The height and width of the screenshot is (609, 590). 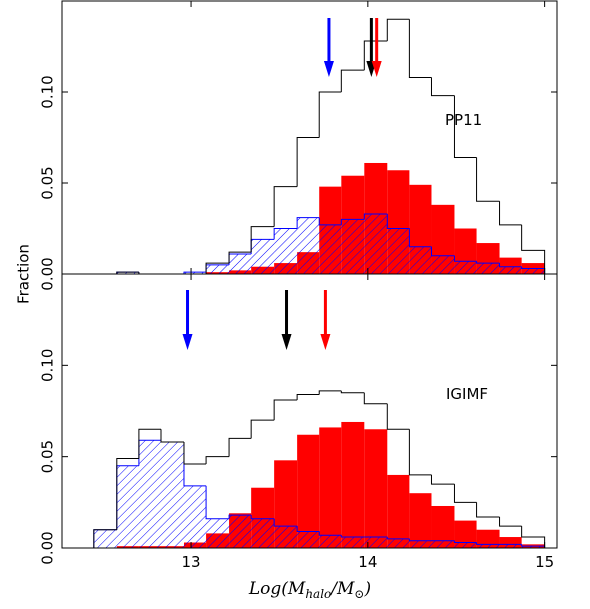 I want to click on y-axis-label: Fraction, so click(x=24, y=274).